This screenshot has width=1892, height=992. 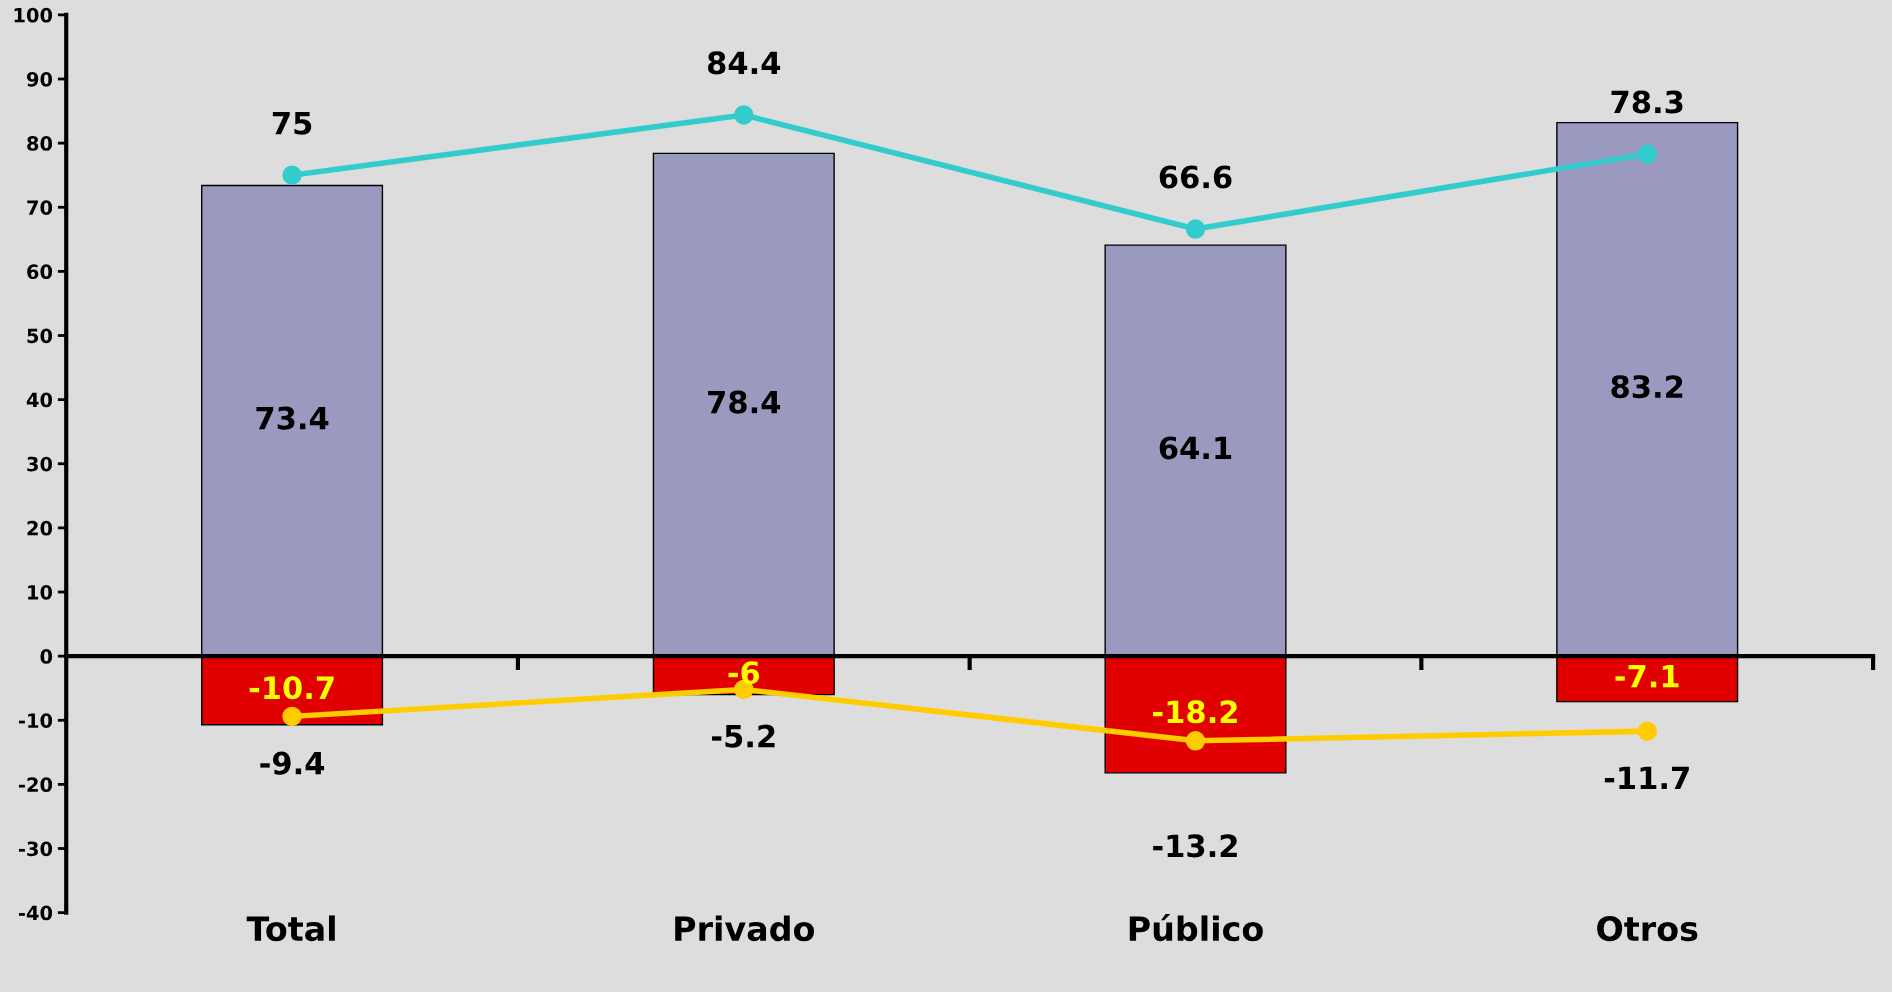 What do you see at coordinates (40, 272) in the screenshot?
I see `y-tick-label: 60` at bounding box center [40, 272].